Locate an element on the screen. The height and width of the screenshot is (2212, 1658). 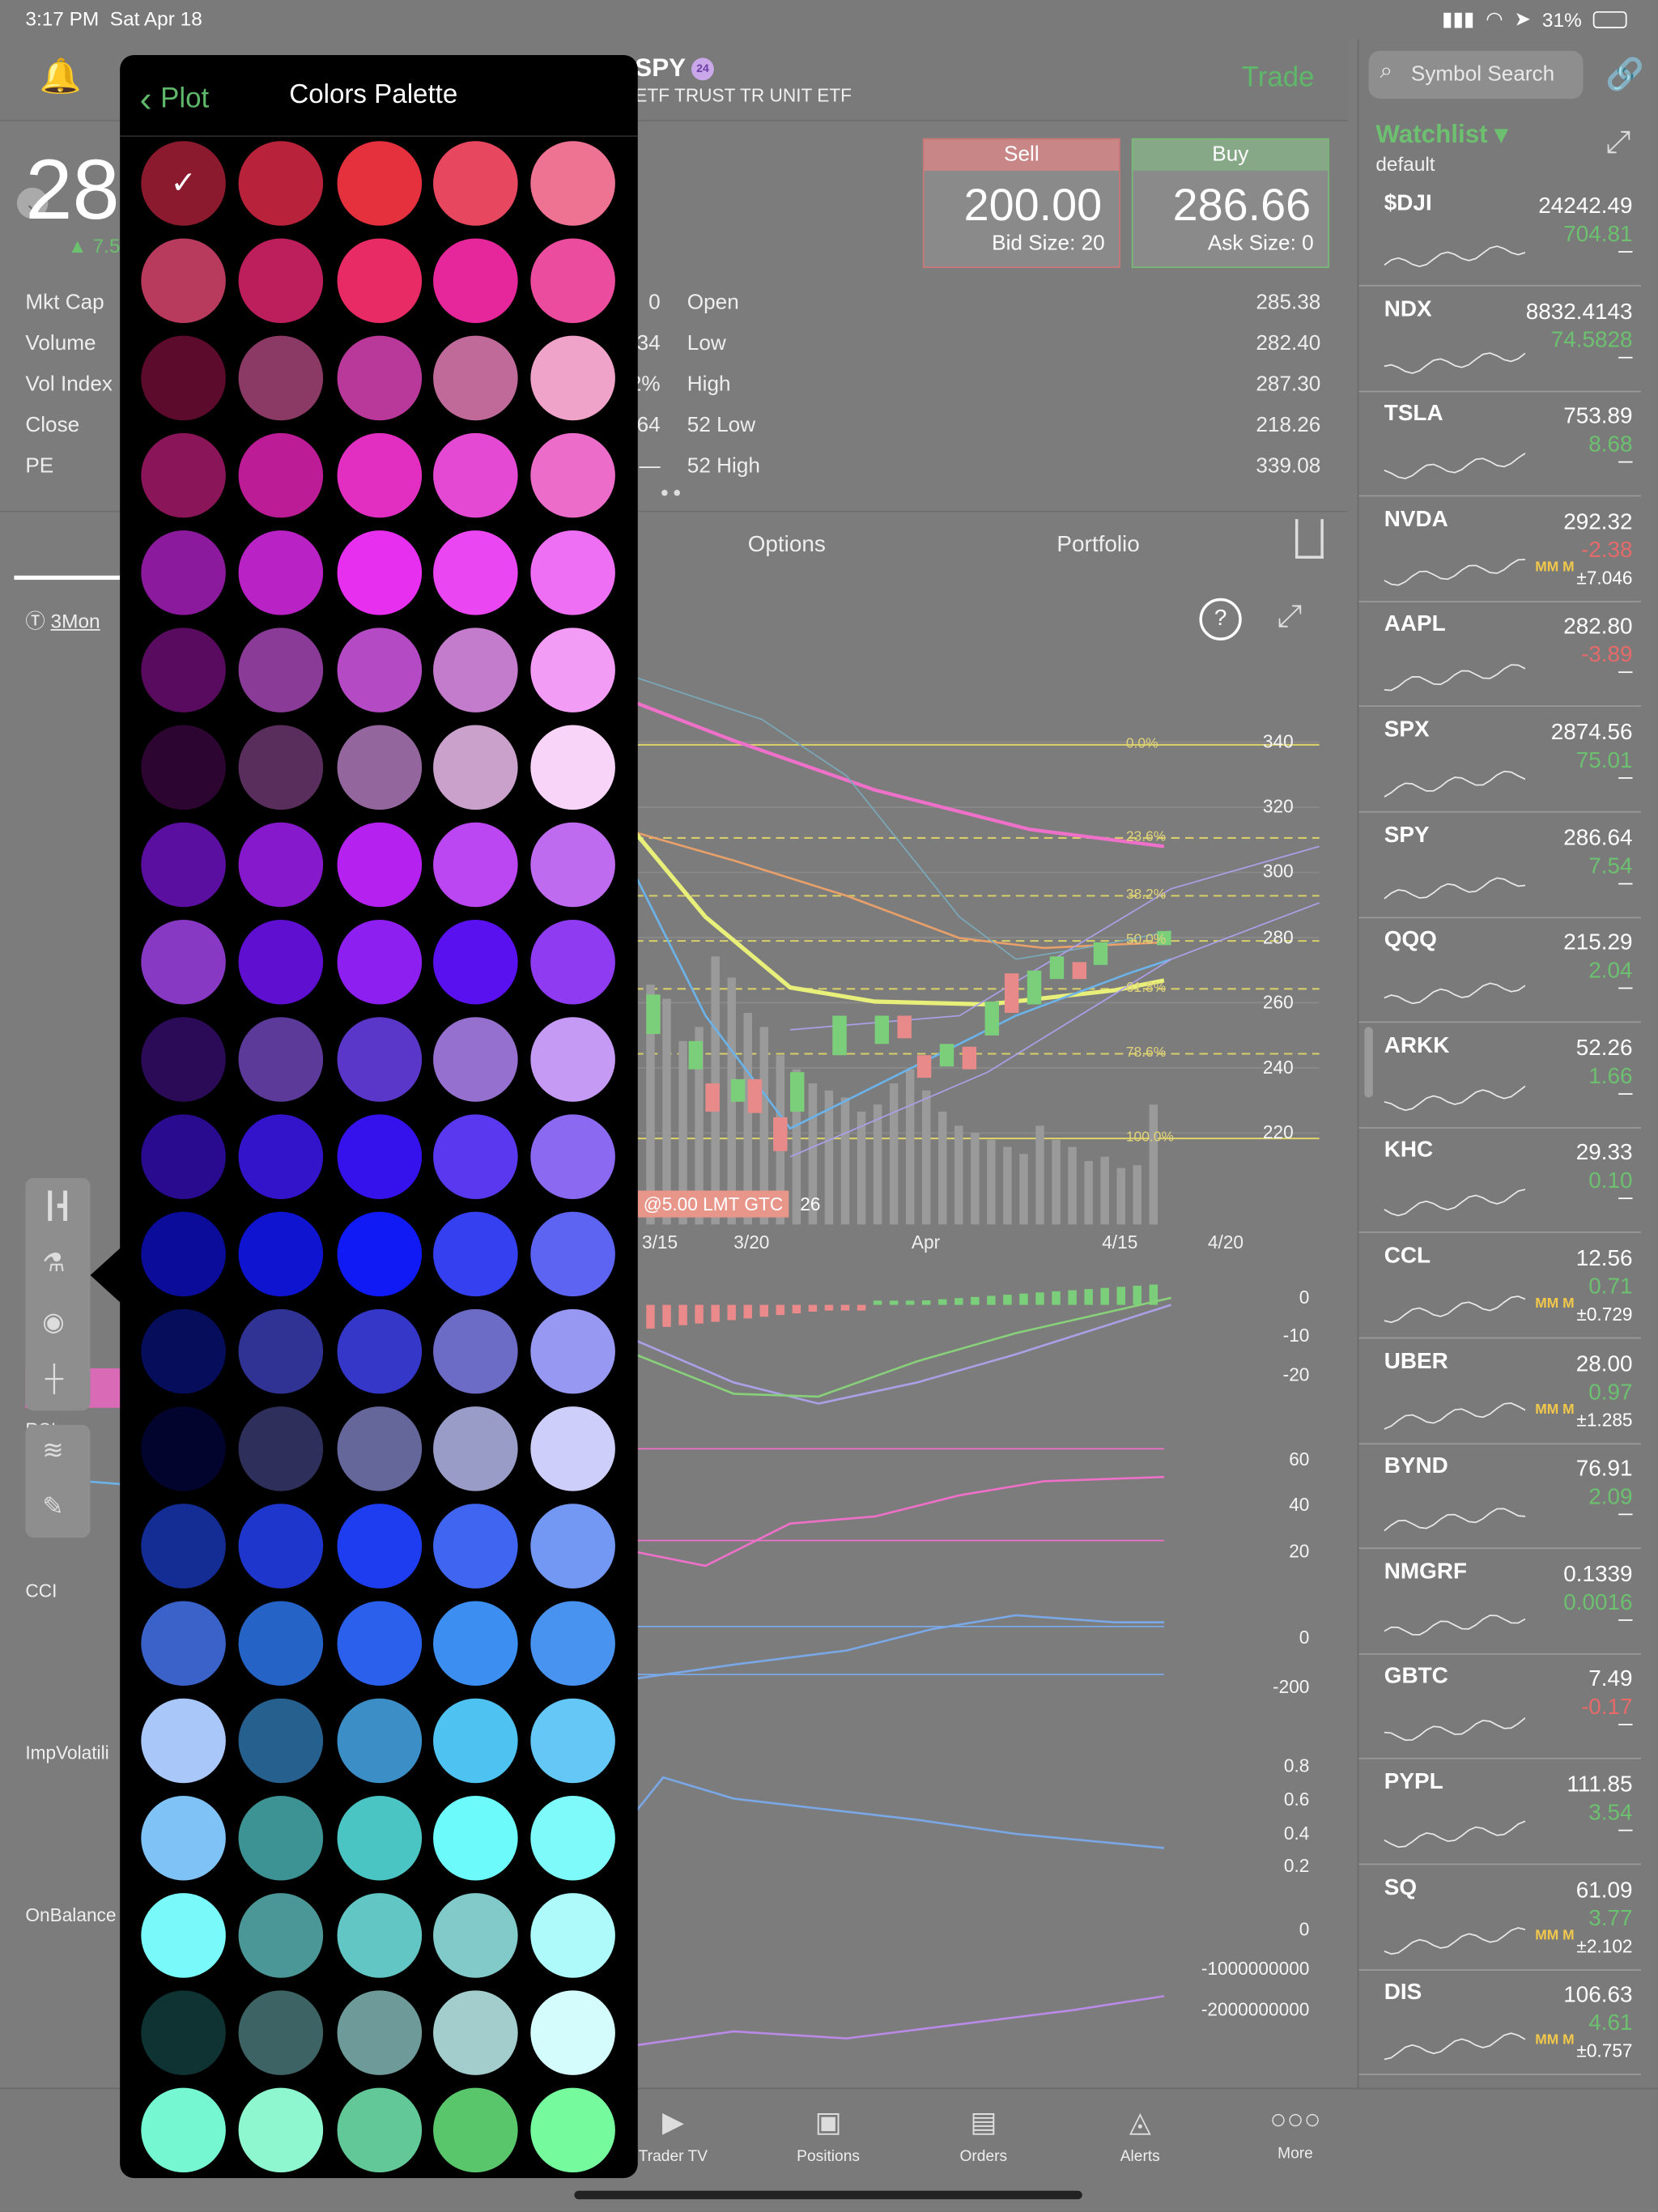
watchlist-row: AAPL 282.80 -3.89 is located at coordinates (1499, 655).